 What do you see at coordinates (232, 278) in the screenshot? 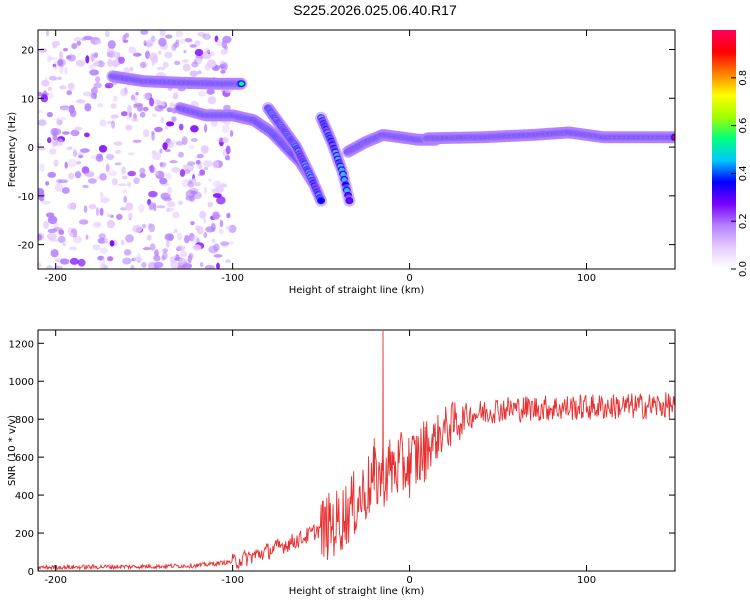
I see `spec-x-tick-label: -100` at bounding box center [232, 278].